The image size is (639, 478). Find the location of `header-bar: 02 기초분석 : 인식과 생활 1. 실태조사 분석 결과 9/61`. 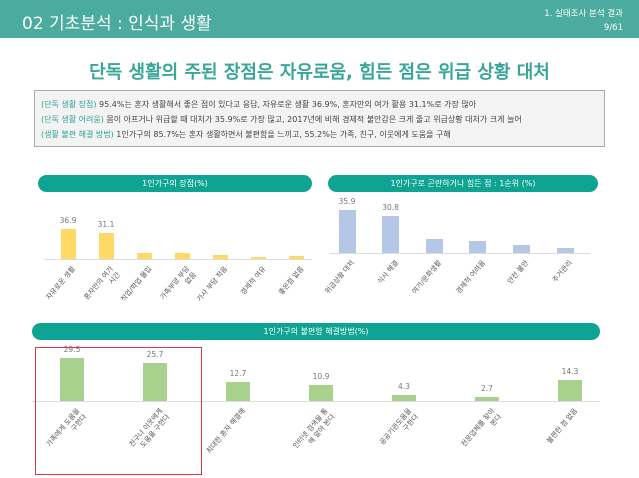

header-bar: 02 기초분석 : 인식과 생활 1. 실태조사 분석 결과 9/61 is located at coordinates (319, 19).